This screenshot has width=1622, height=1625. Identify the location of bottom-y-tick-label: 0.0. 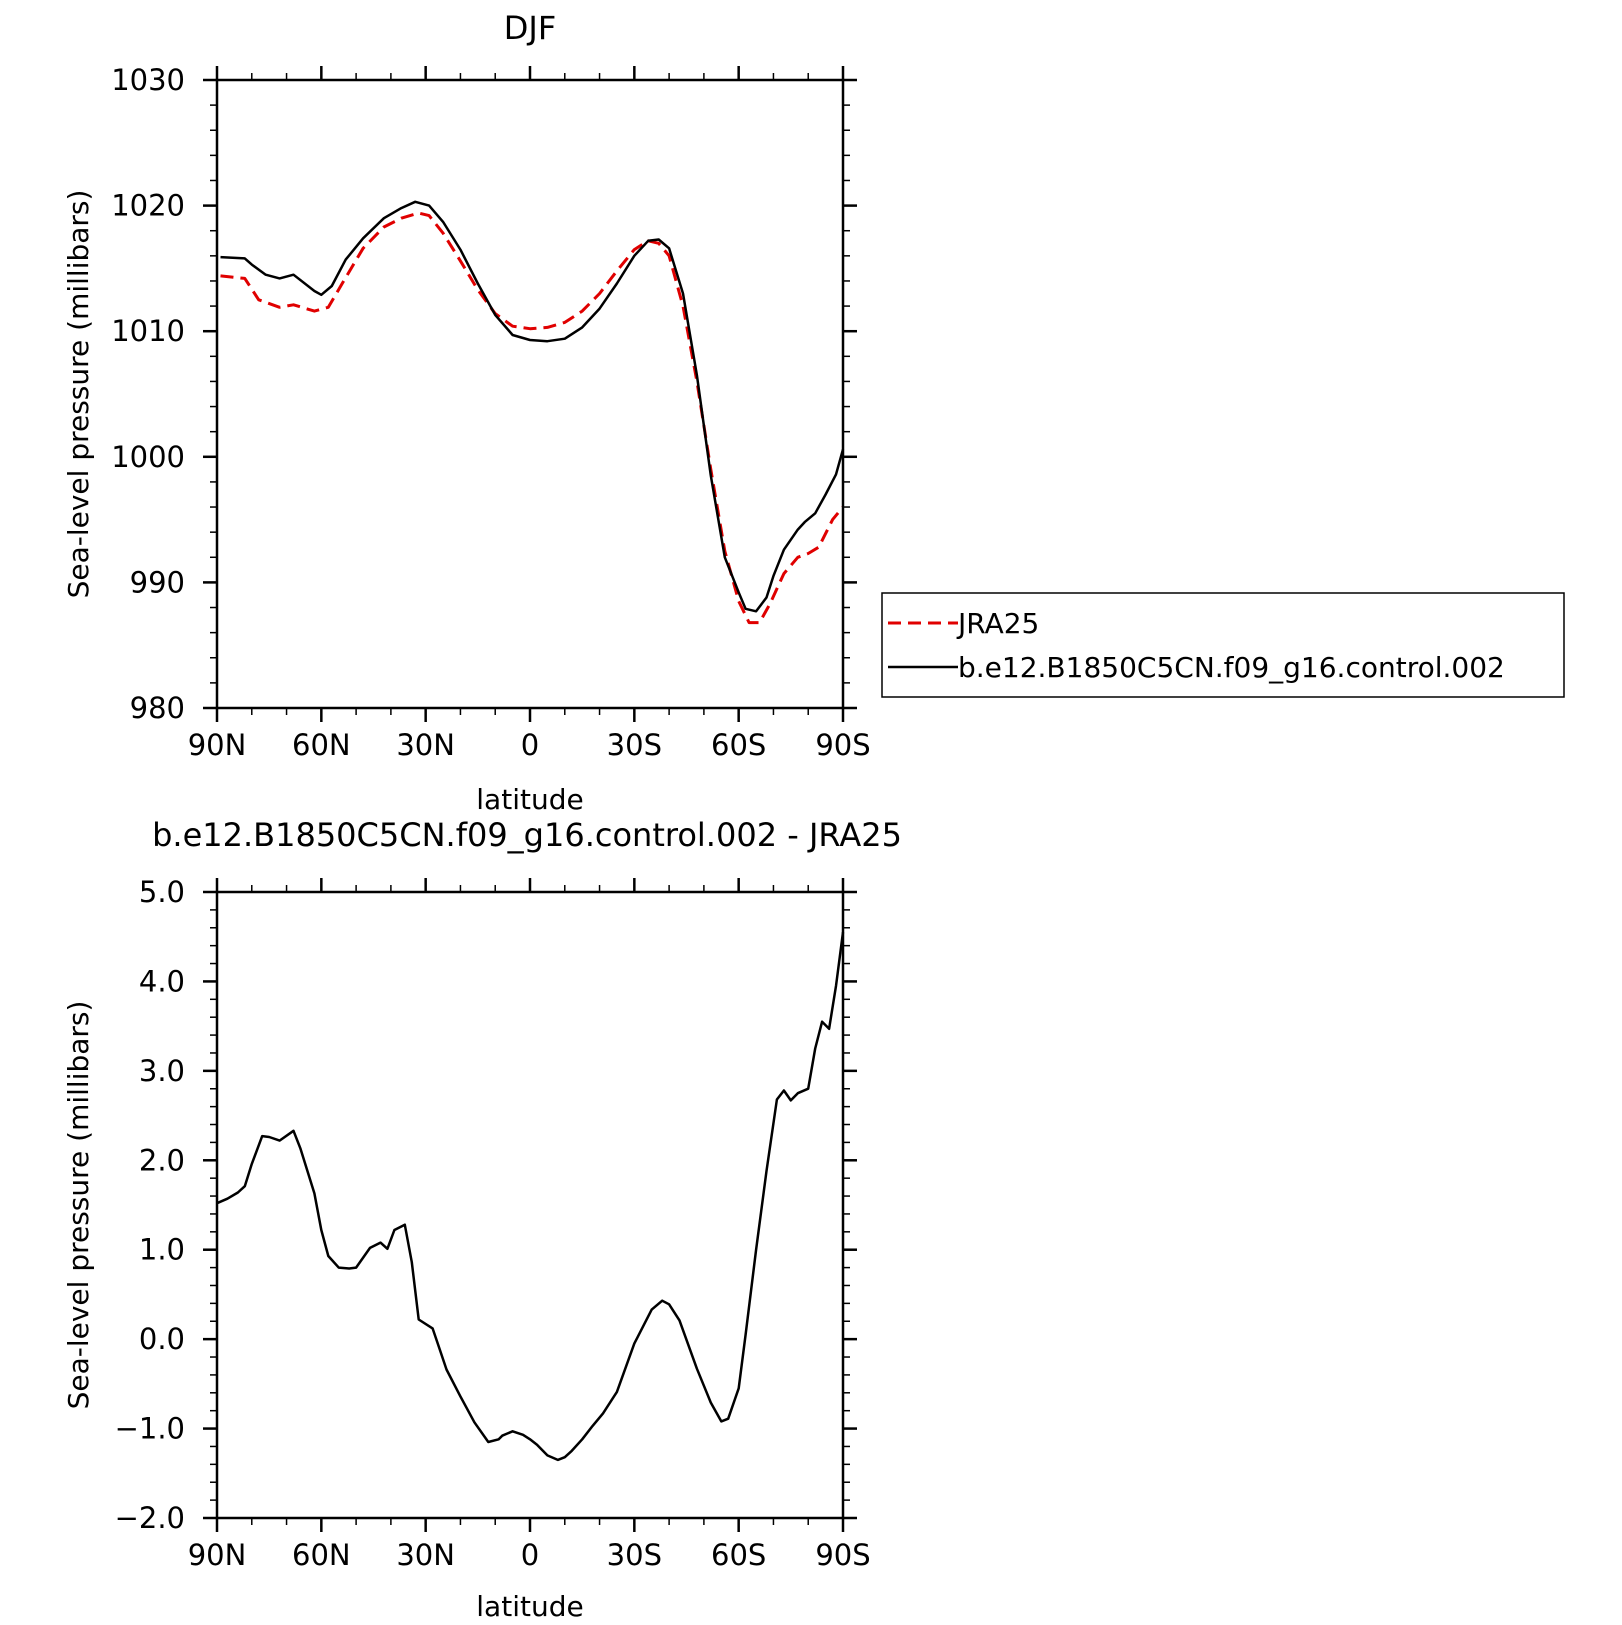
(162, 1339).